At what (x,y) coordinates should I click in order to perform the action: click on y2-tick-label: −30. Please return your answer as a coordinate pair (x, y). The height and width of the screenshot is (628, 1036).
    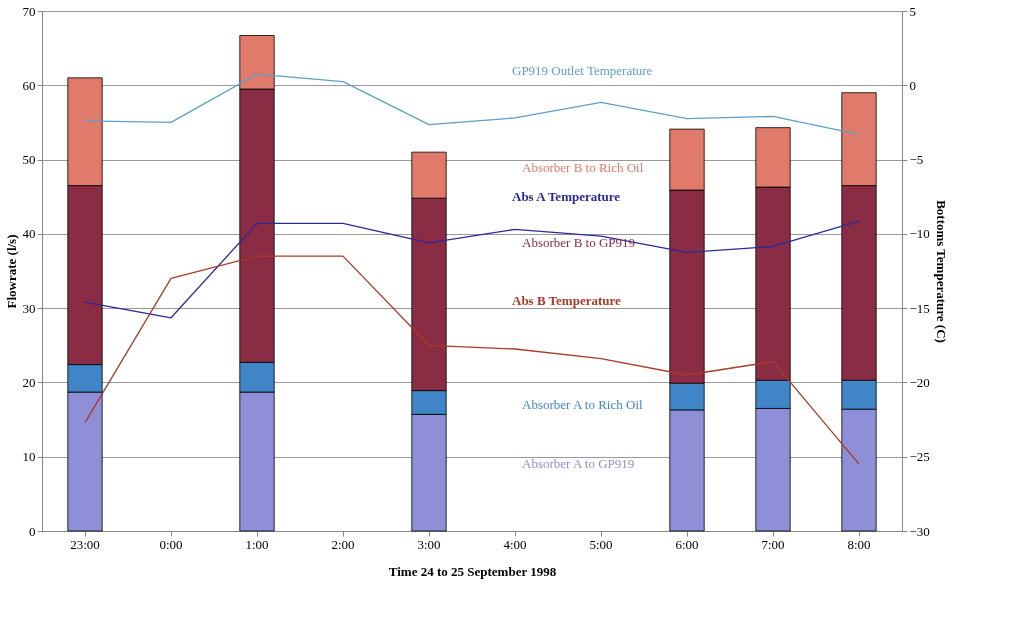
    Looking at the image, I should click on (919, 531).